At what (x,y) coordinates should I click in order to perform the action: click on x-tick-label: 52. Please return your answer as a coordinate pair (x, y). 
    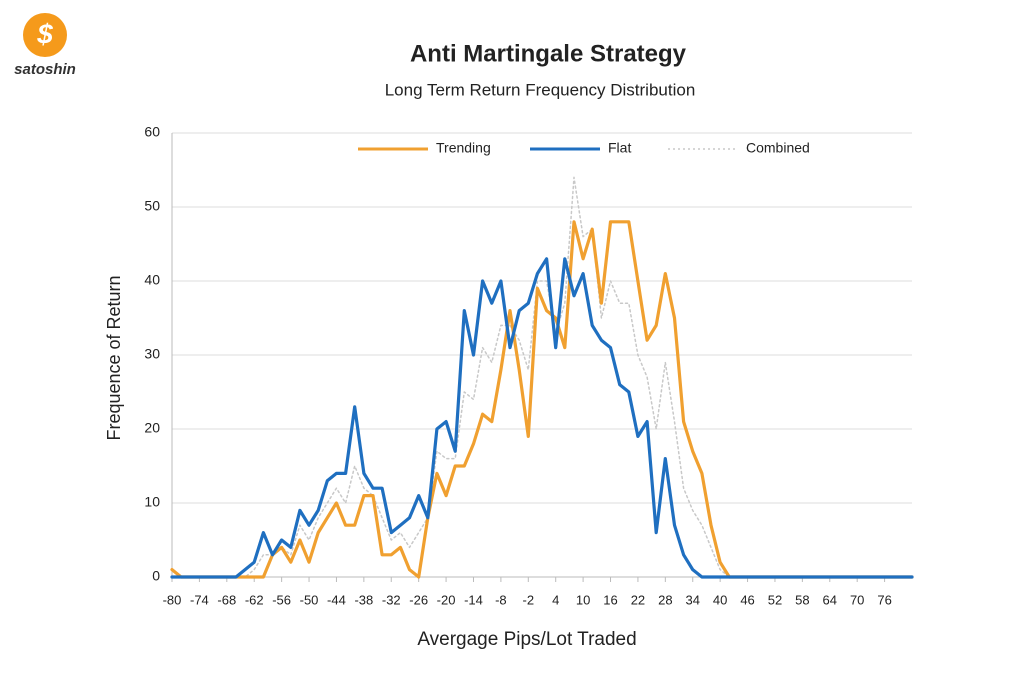
    Looking at the image, I should click on (775, 599).